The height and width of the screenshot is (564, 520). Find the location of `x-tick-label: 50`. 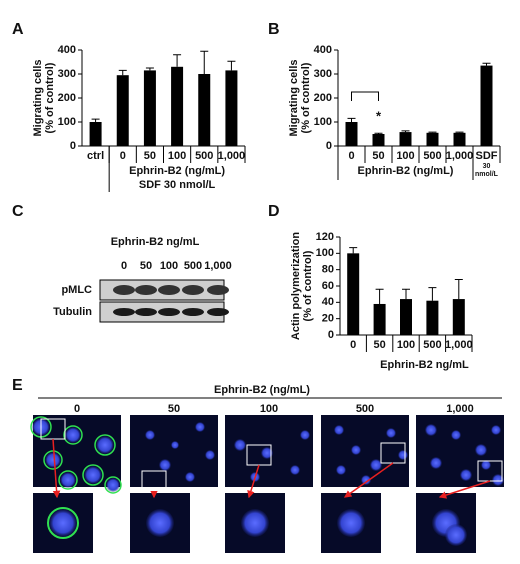

x-tick-label: 50 is located at coordinates (378, 156).